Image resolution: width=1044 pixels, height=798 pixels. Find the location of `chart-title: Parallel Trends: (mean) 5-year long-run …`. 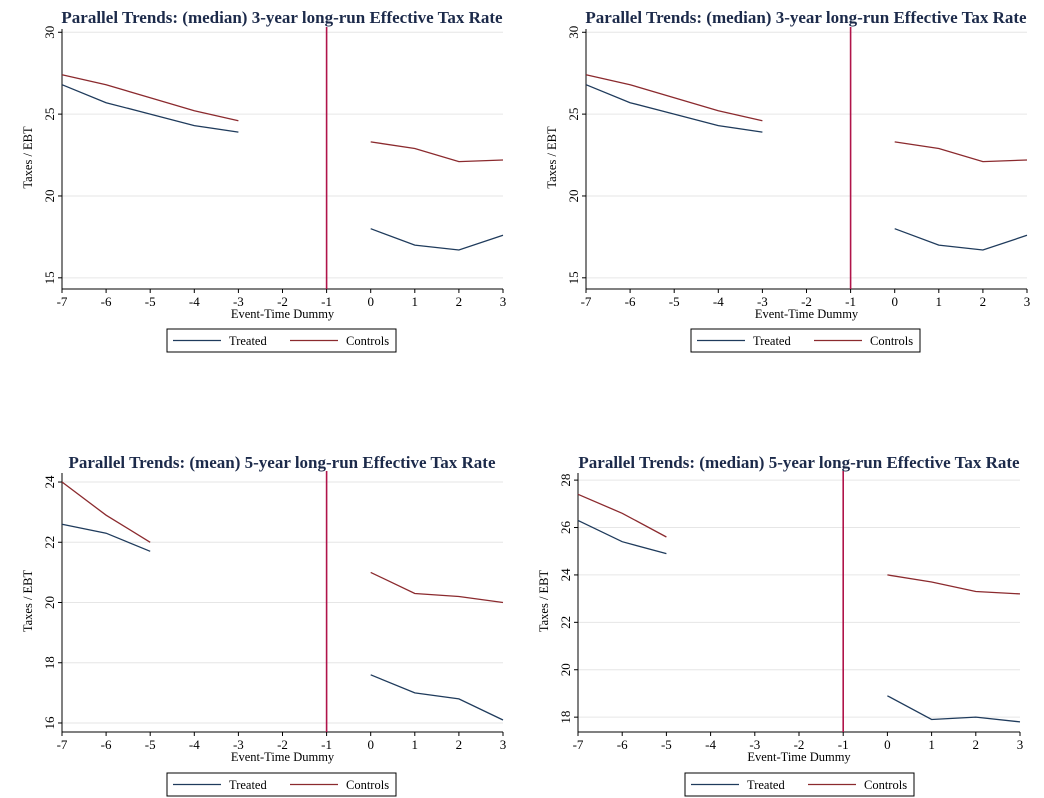

chart-title: Parallel Trends: (mean) 5-year long-run … is located at coordinates (282, 462).